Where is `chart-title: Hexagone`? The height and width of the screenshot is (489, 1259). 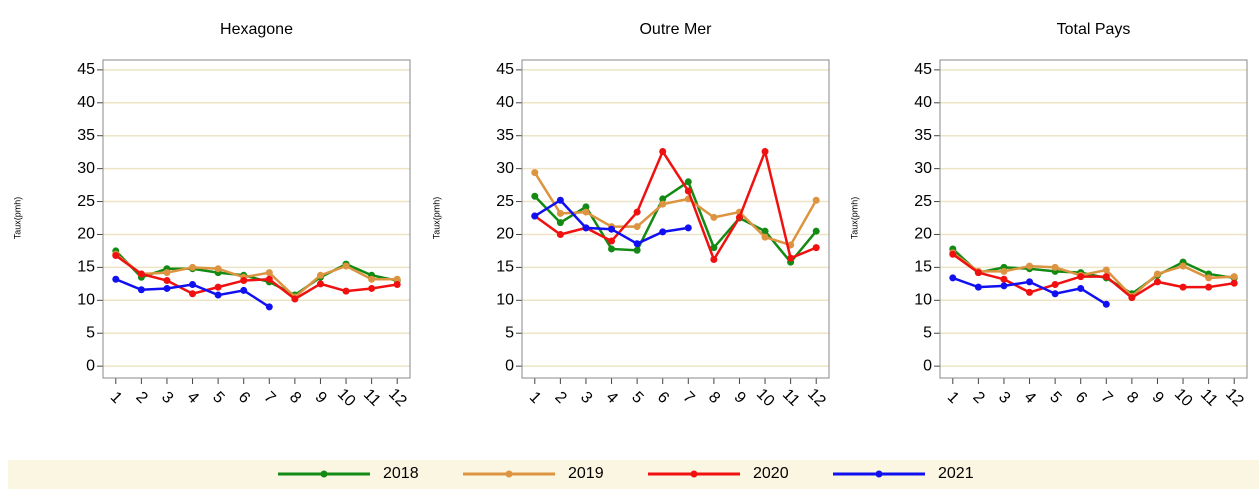 chart-title: Hexagone is located at coordinates (256, 29).